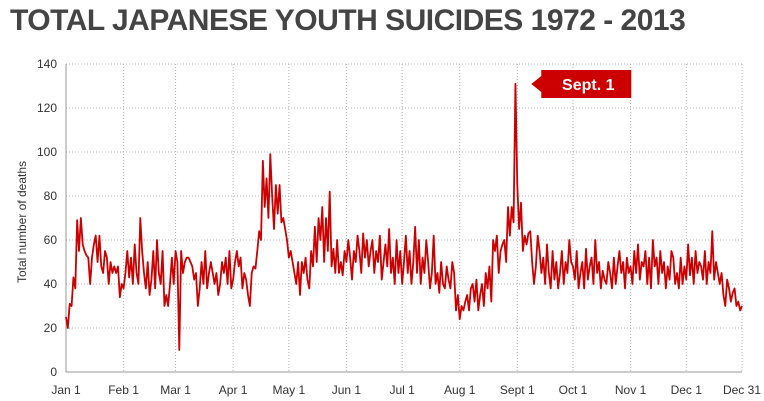  I want to click on x-tick-label: Jan 1, so click(66, 390).